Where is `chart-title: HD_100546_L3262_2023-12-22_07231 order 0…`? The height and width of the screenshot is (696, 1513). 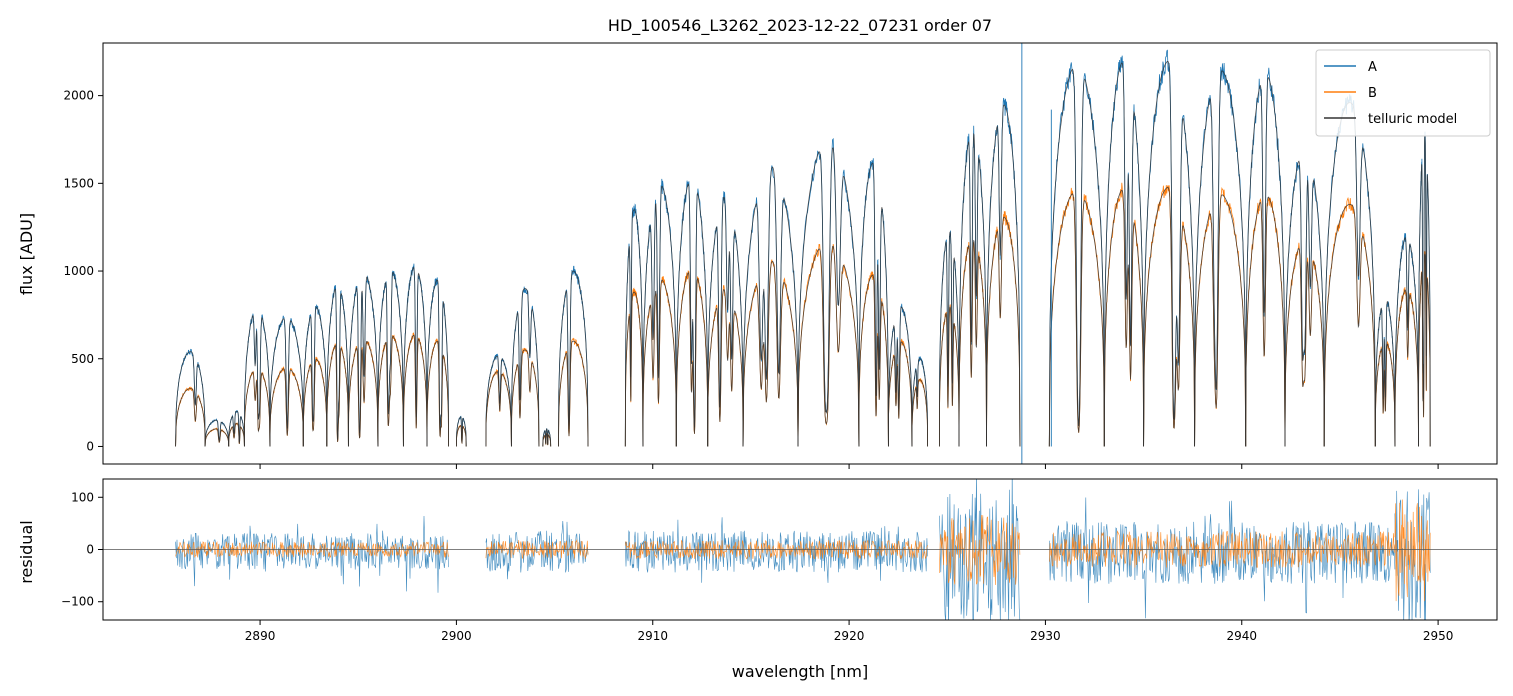
chart-title: HD_100546_L3262_2023-12-22_07231 order 0… is located at coordinates (800, 26).